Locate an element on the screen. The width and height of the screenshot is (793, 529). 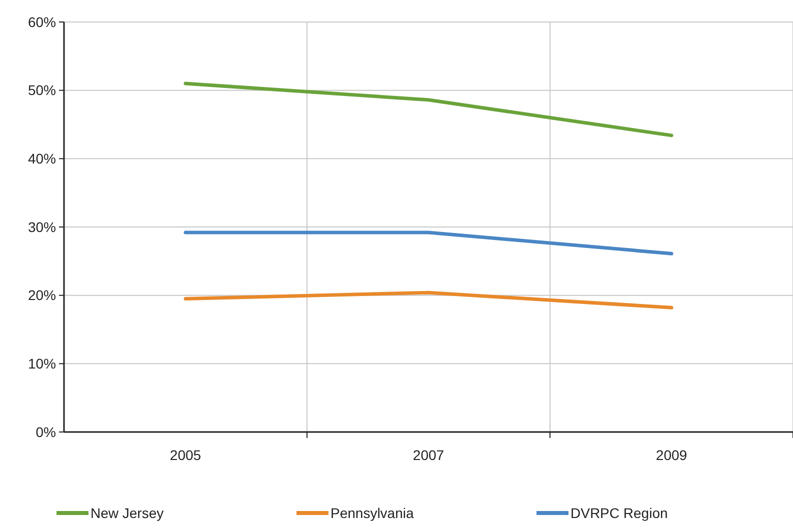
x-tick-label: 2007 is located at coordinates (428, 455).